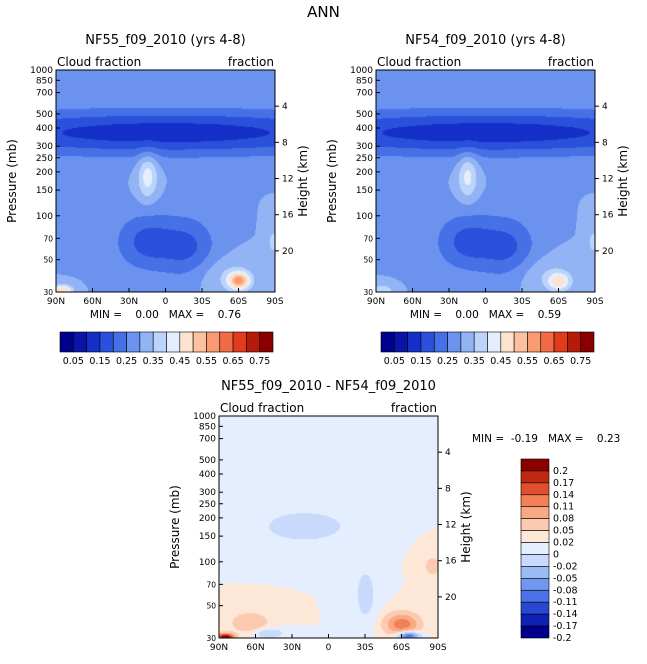  I want to click on colorbar-label: 0.05, so click(394, 361).